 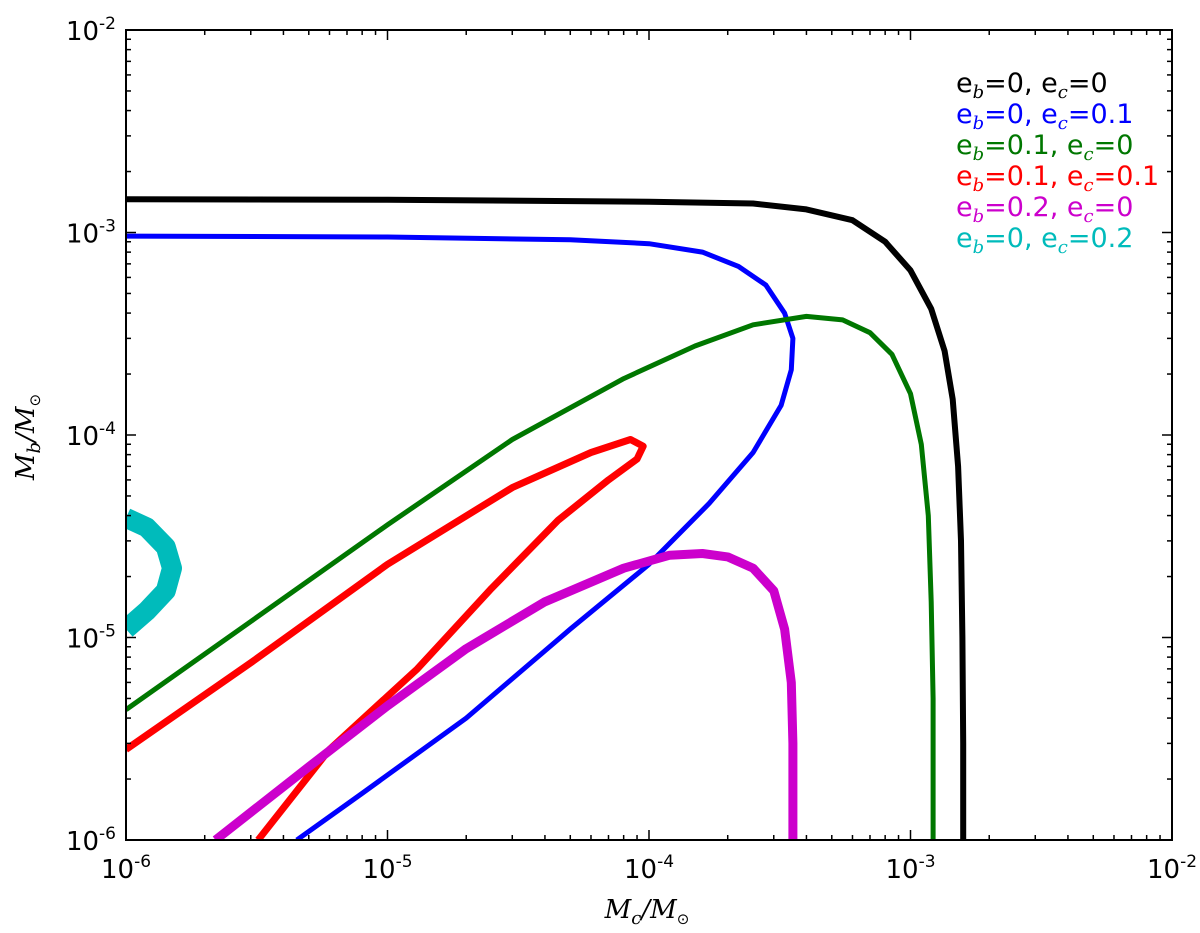 What do you see at coordinates (91, 30) in the screenshot?
I see `y-tick-label: 10⁻²` at bounding box center [91, 30].